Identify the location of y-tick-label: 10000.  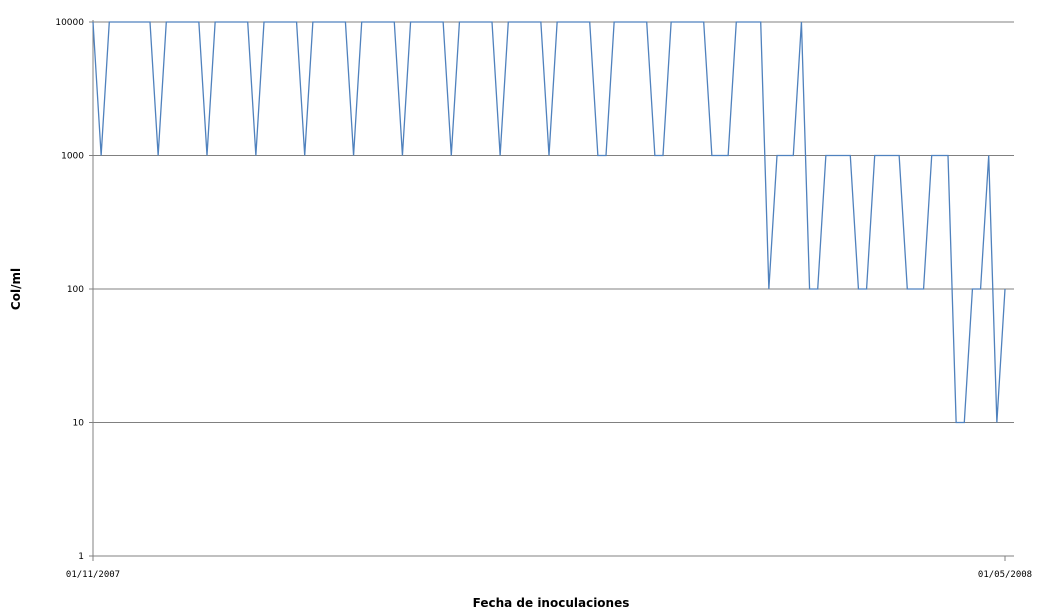
(69, 23).